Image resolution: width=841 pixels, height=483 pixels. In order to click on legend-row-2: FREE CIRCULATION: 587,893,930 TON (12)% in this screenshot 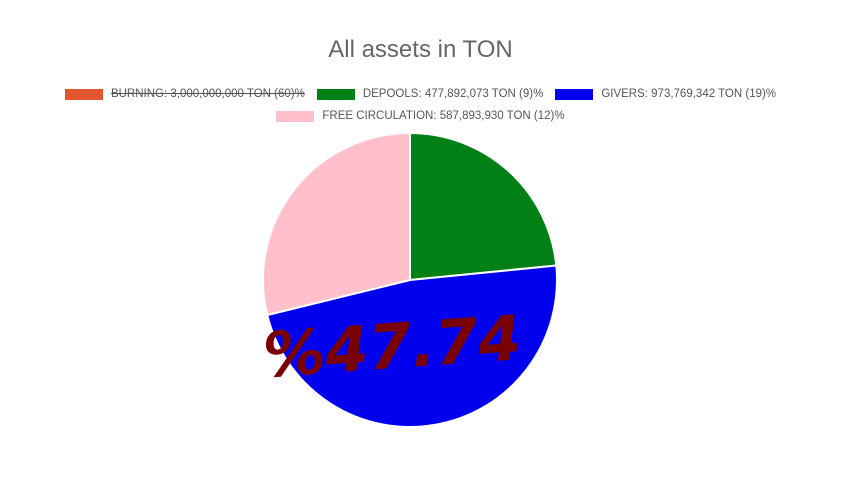, I will do `click(420, 116)`.